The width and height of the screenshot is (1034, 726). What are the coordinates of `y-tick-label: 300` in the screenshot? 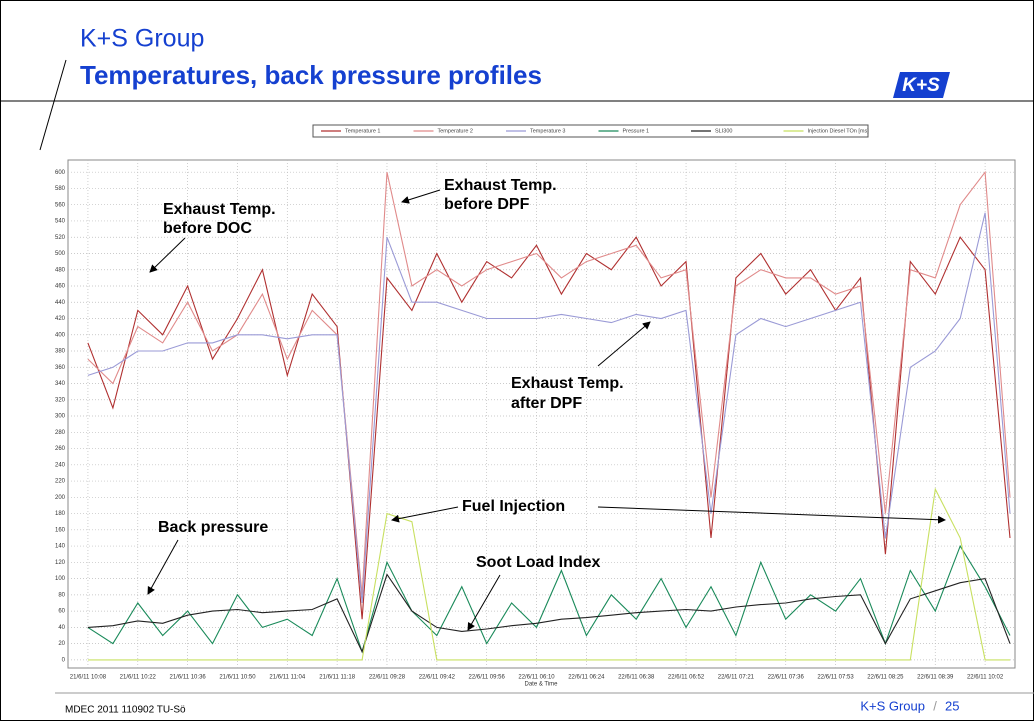 It's located at (60, 417).